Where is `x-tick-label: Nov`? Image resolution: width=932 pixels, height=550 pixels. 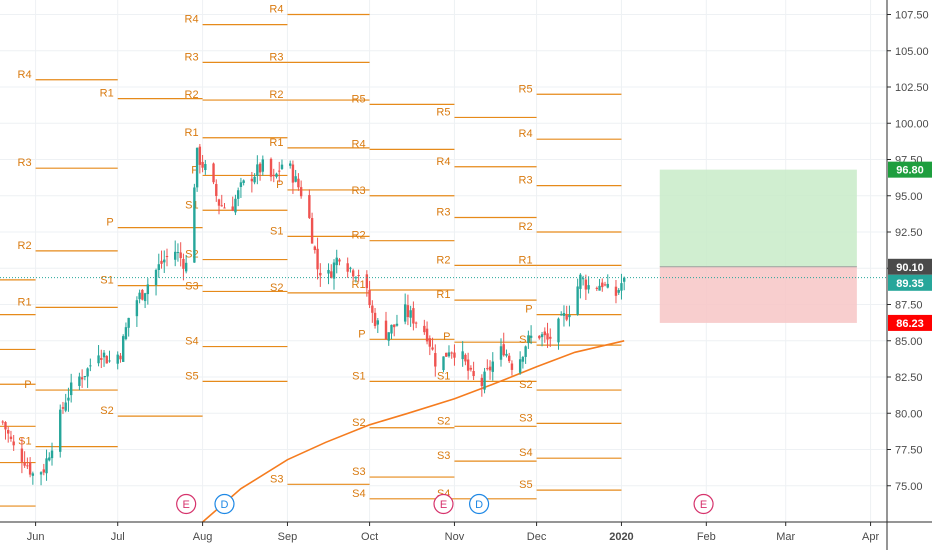
x-tick-label: Nov is located at coordinates (455, 537).